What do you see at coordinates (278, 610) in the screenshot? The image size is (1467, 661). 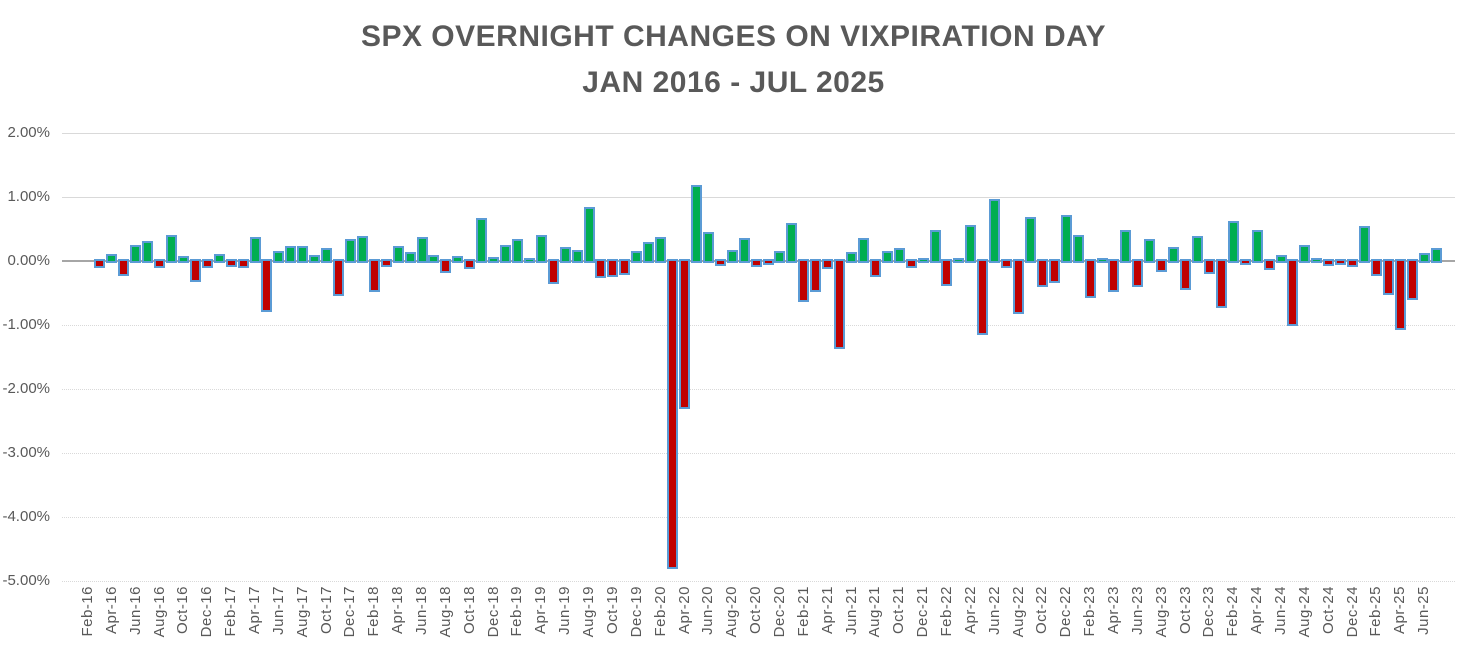 I see `x-axis-tick-label: Jun-17` at bounding box center [278, 610].